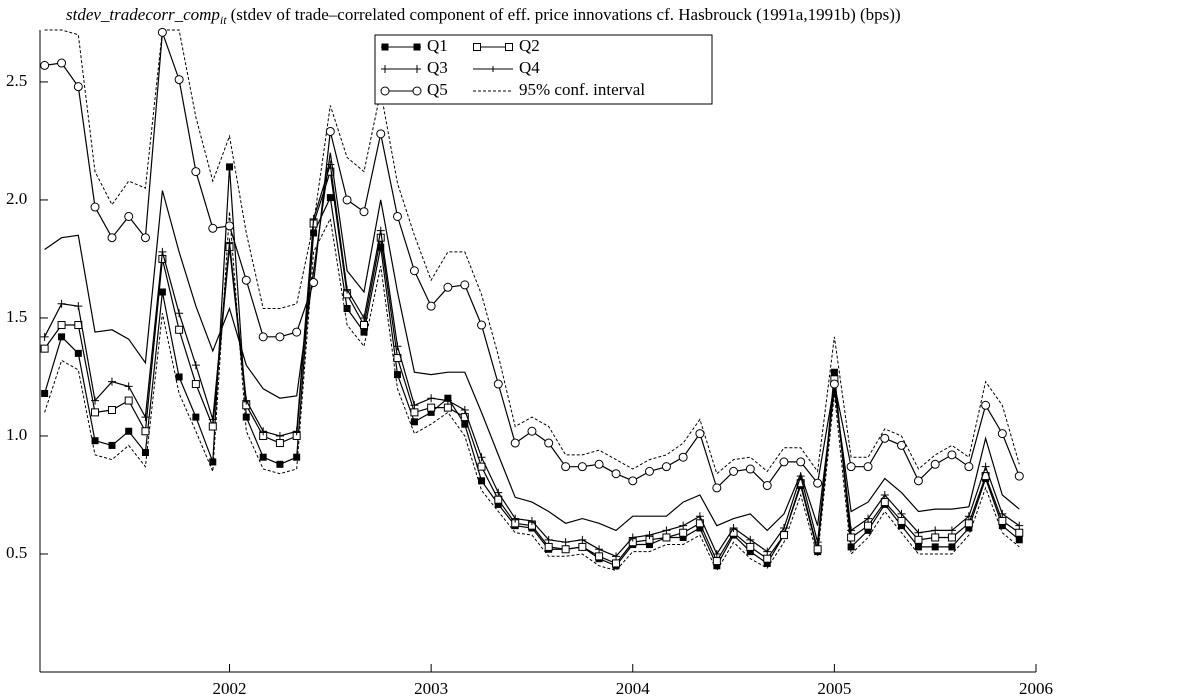  Describe the element at coordinates (1036, 688) in the screenshot. I see `x-tick-label: 2006` at that location.